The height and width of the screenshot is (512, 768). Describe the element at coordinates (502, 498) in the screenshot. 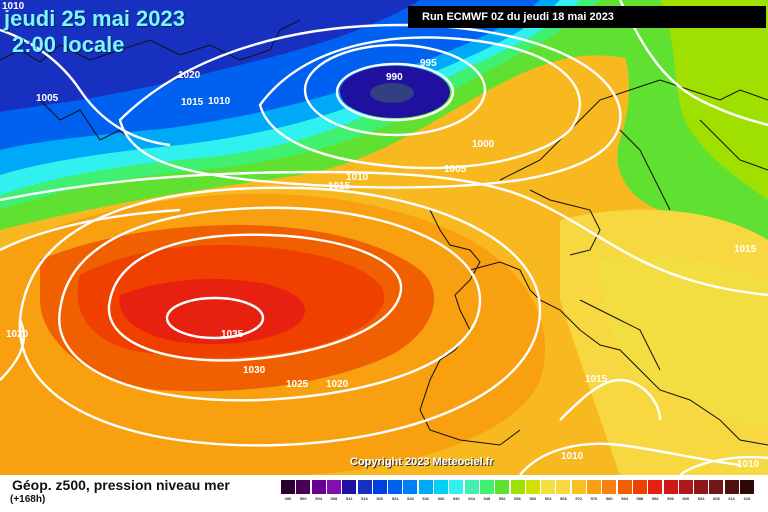

I see `color-scale-label: 552` at that location.